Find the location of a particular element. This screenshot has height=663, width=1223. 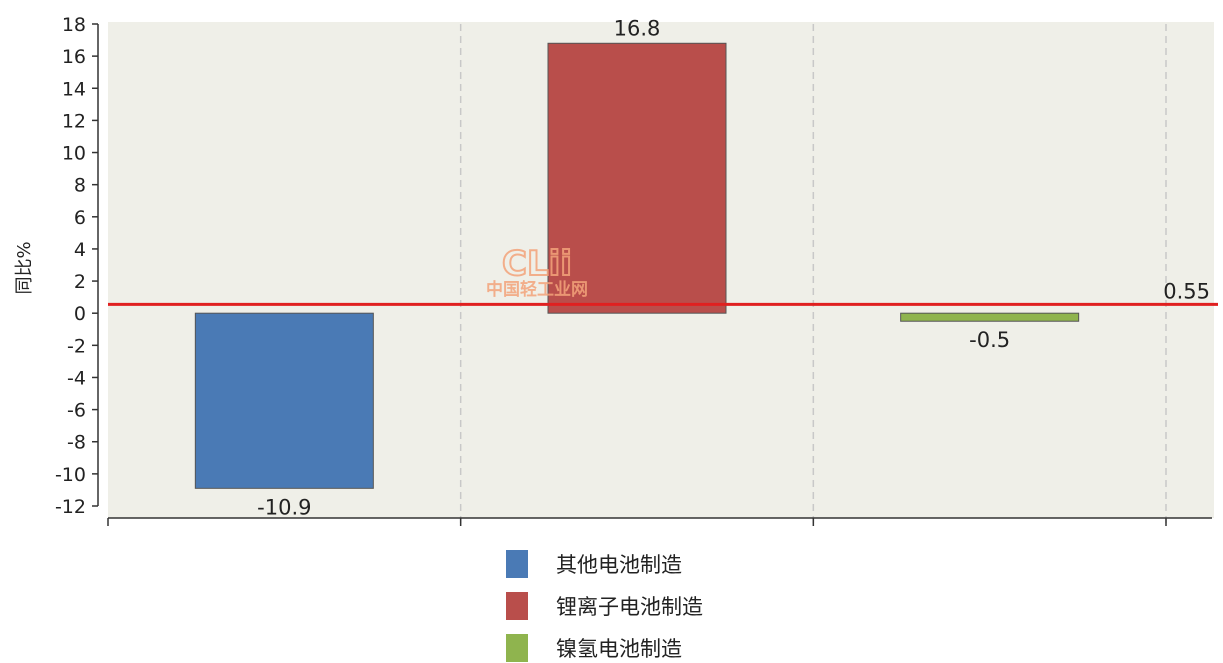

y-tick-label: -10 is located at coordinates (70, 475).